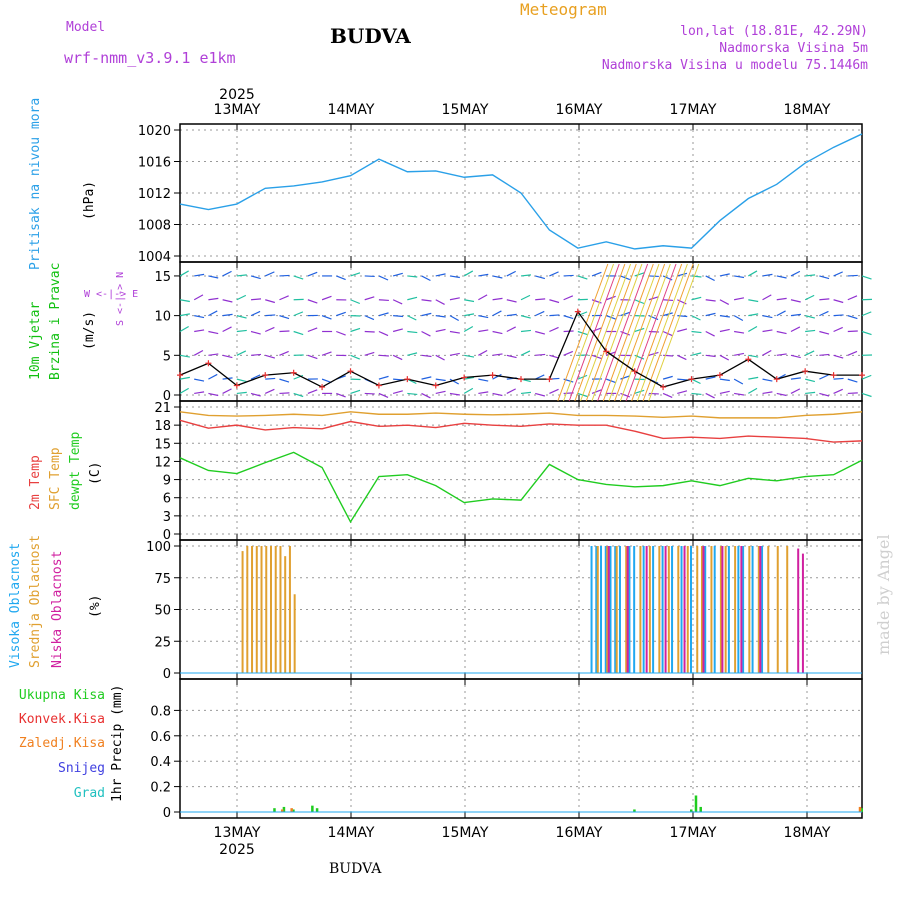 This screenshot has height=900, width=900. What do you see at coordinates (520, 349) in the screenshot?
I see `series-line-wind-speed` at bounding box center [520, 349].